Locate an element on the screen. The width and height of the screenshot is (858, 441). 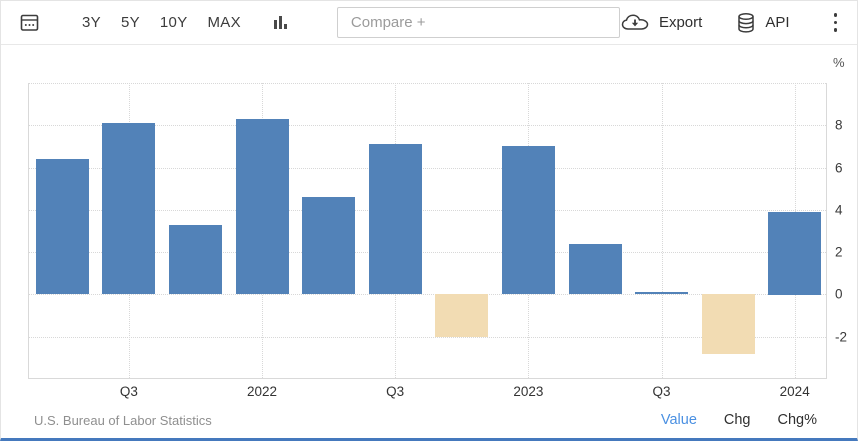
footer-links: Value Chg Chg% is located at coordinates (725, 420).